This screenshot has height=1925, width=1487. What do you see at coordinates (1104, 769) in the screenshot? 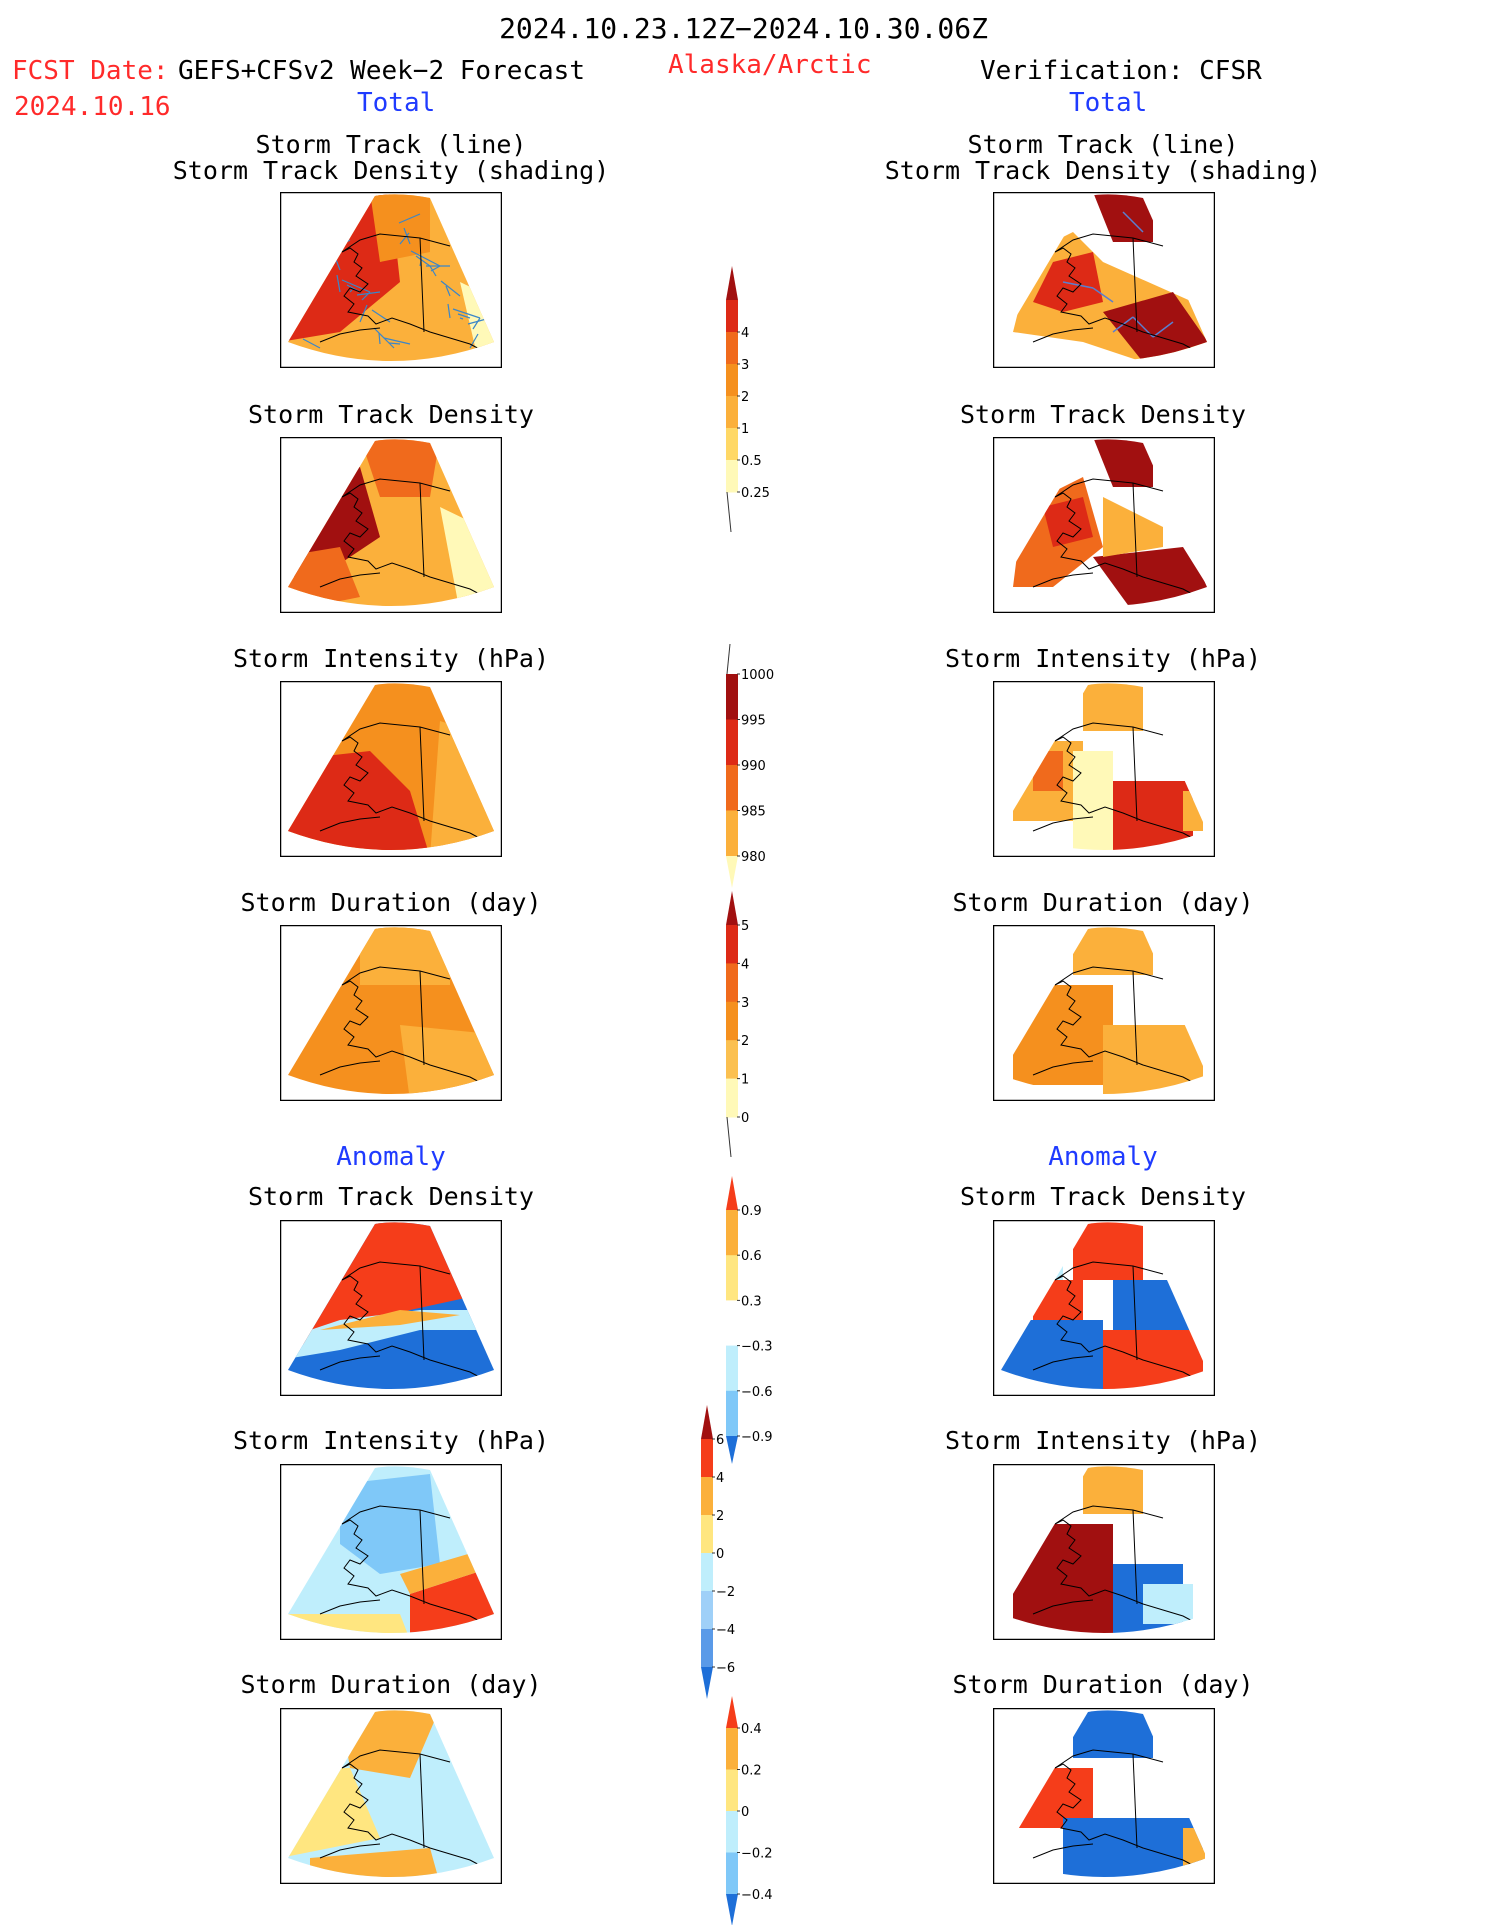
I see `map-right-intensity` at bounding box center [1104, 769].